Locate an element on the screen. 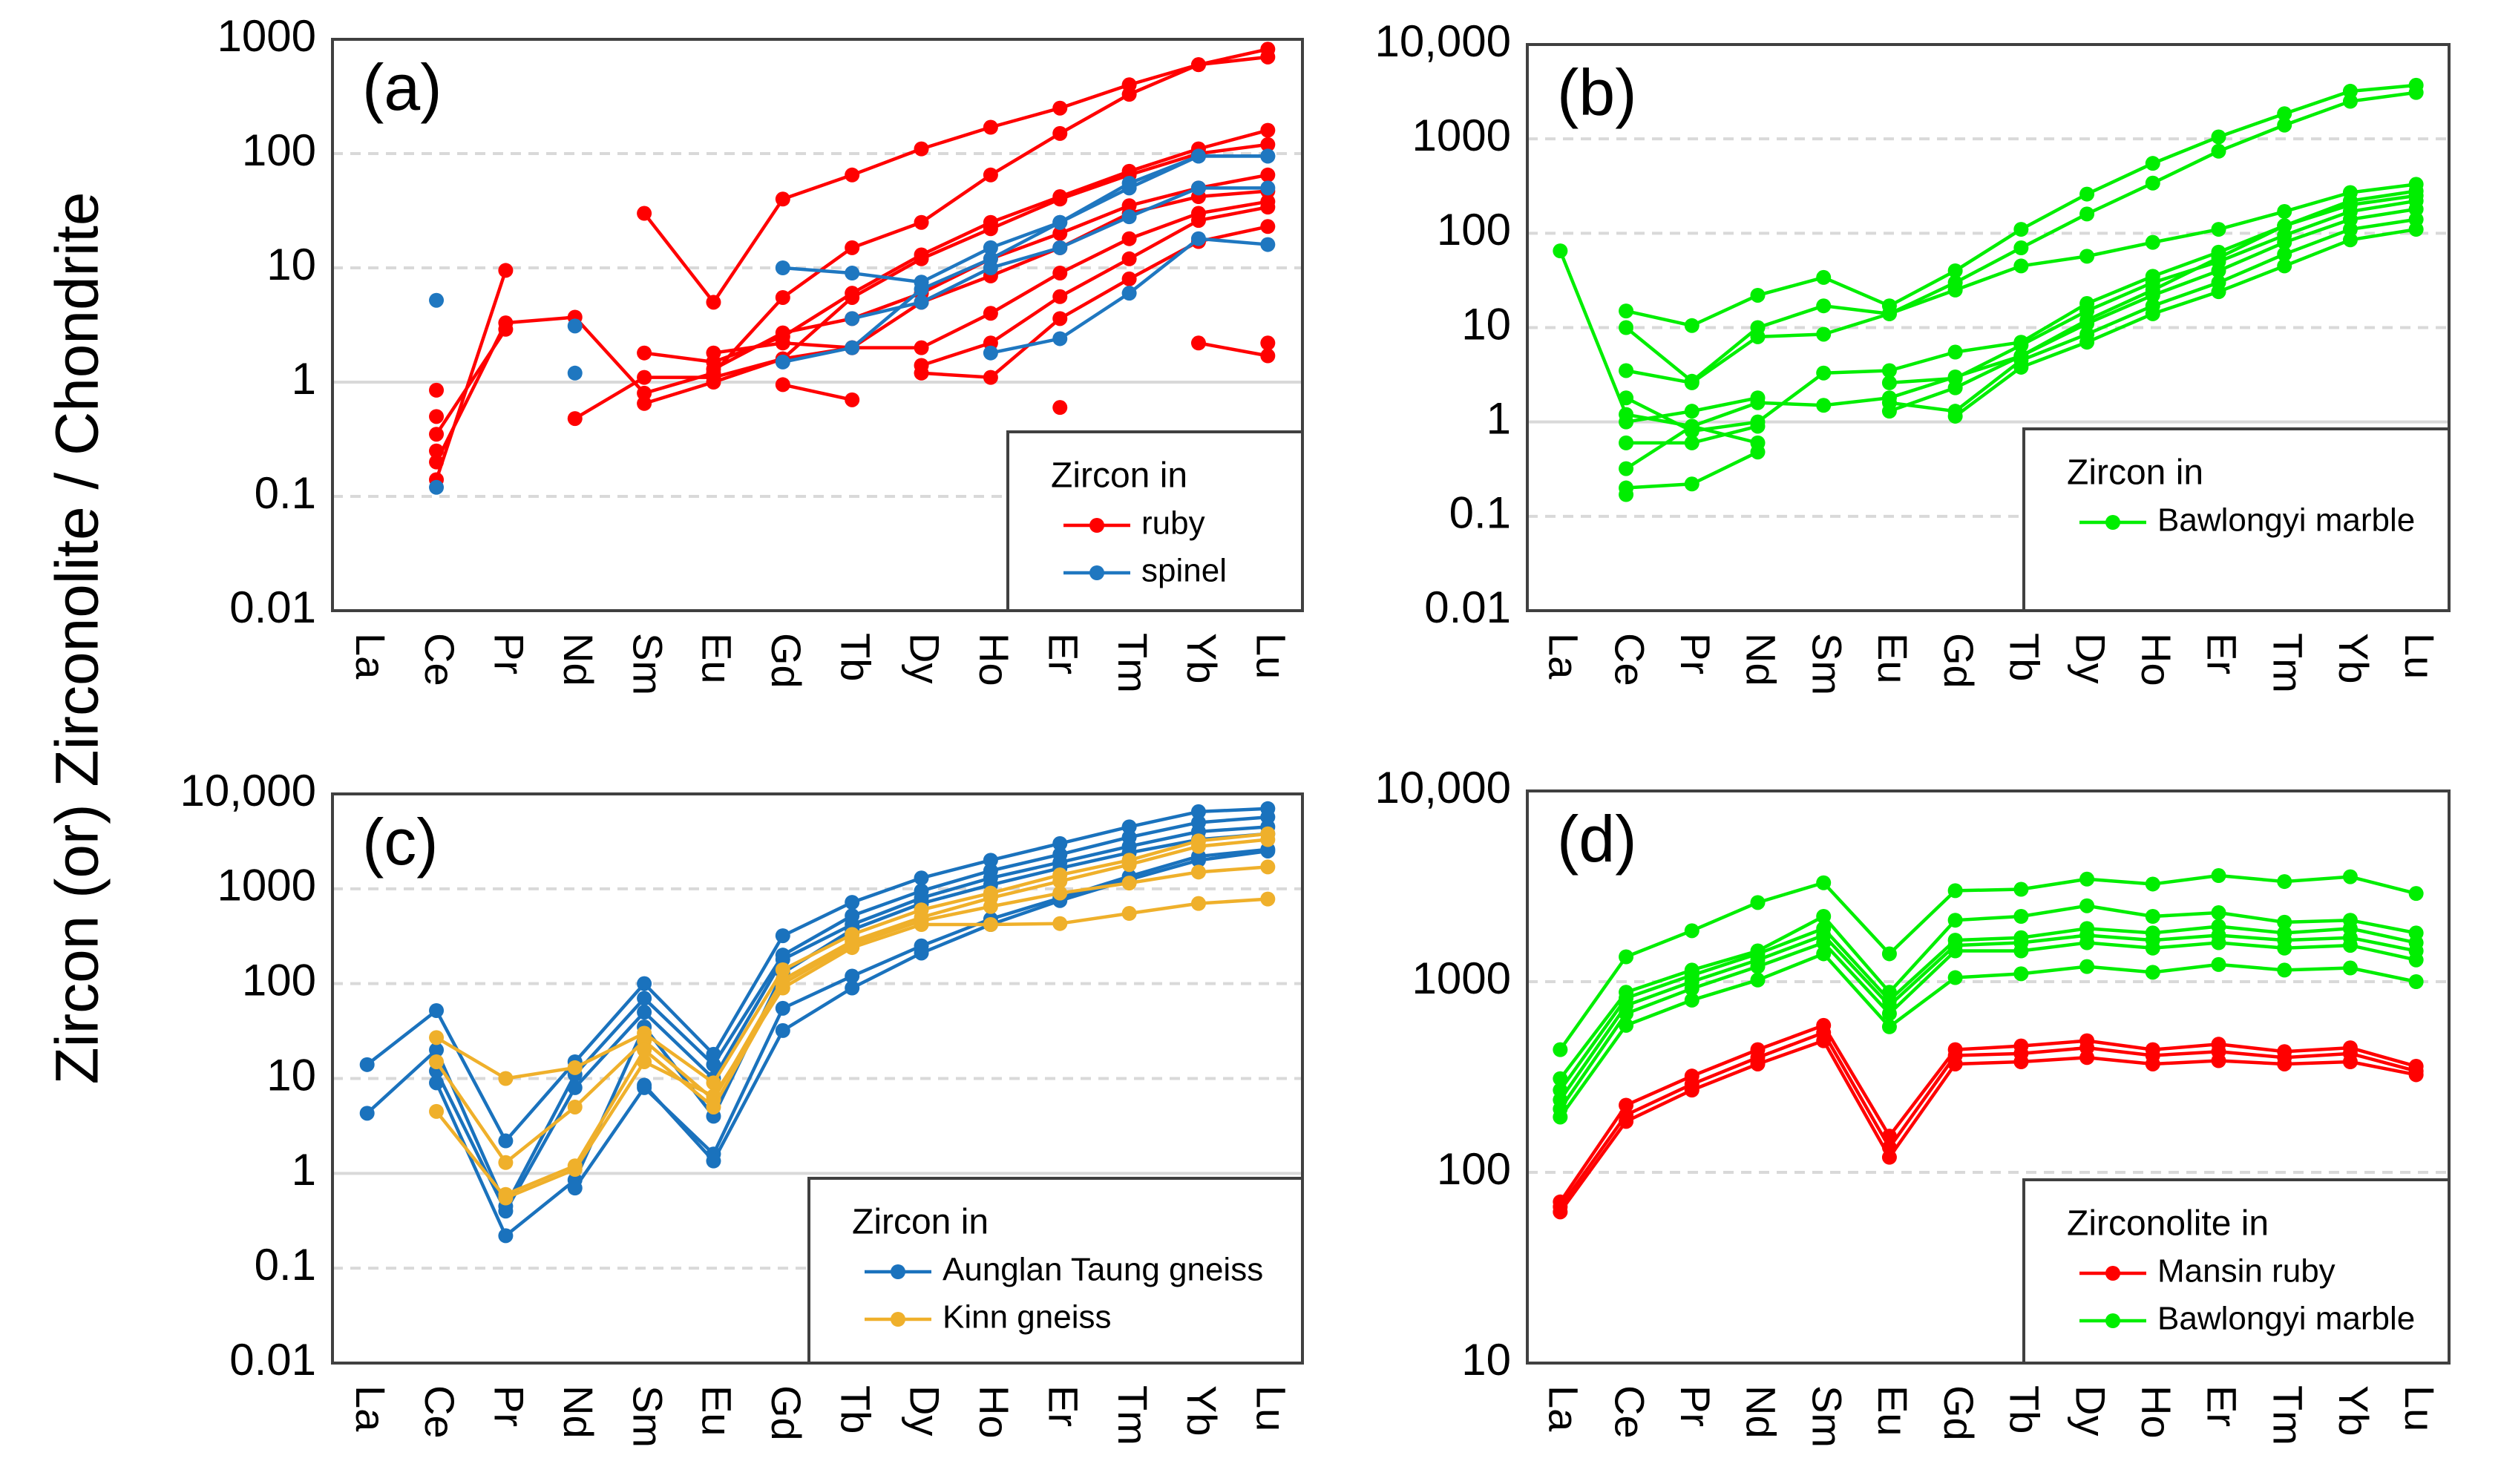 The height and width of the screenshot is (1484, 2501). legend-entry: spinel is located at coordinates (1145, 571).